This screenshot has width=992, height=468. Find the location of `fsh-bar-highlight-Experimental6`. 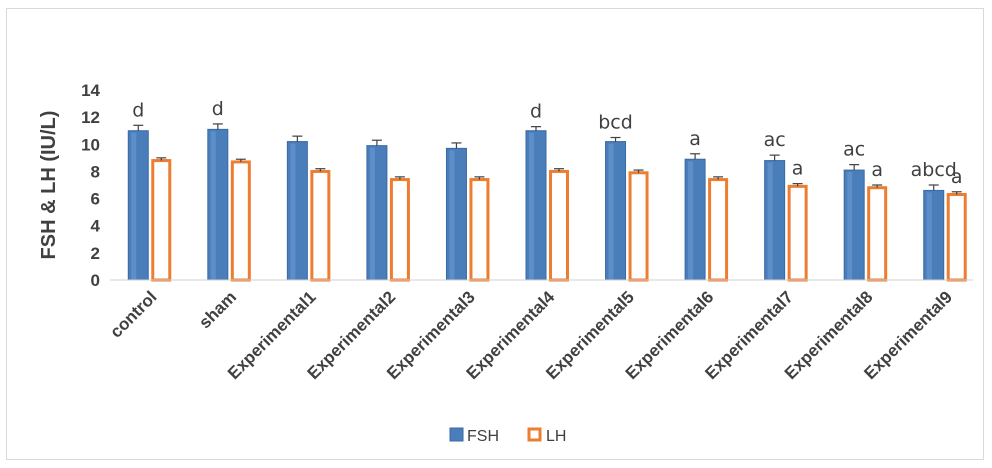

fsh-bar-highlight-Experimental6 is located at coordinates (691, 220).